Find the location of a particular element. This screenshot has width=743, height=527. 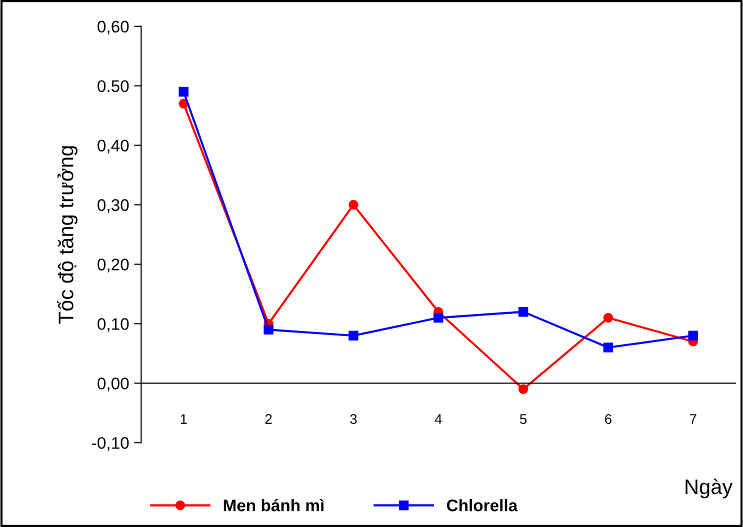

y-tick-label: 0,40 is located at coordinates (113, 147).